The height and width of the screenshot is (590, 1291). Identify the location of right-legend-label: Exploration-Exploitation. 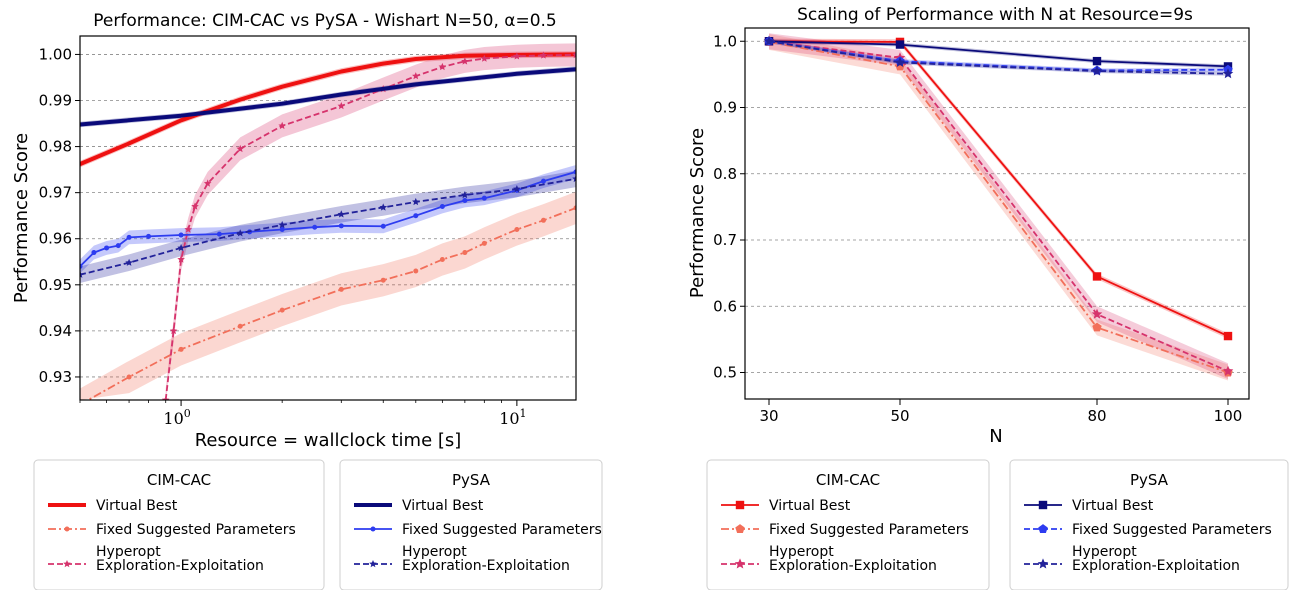
(853, 566).